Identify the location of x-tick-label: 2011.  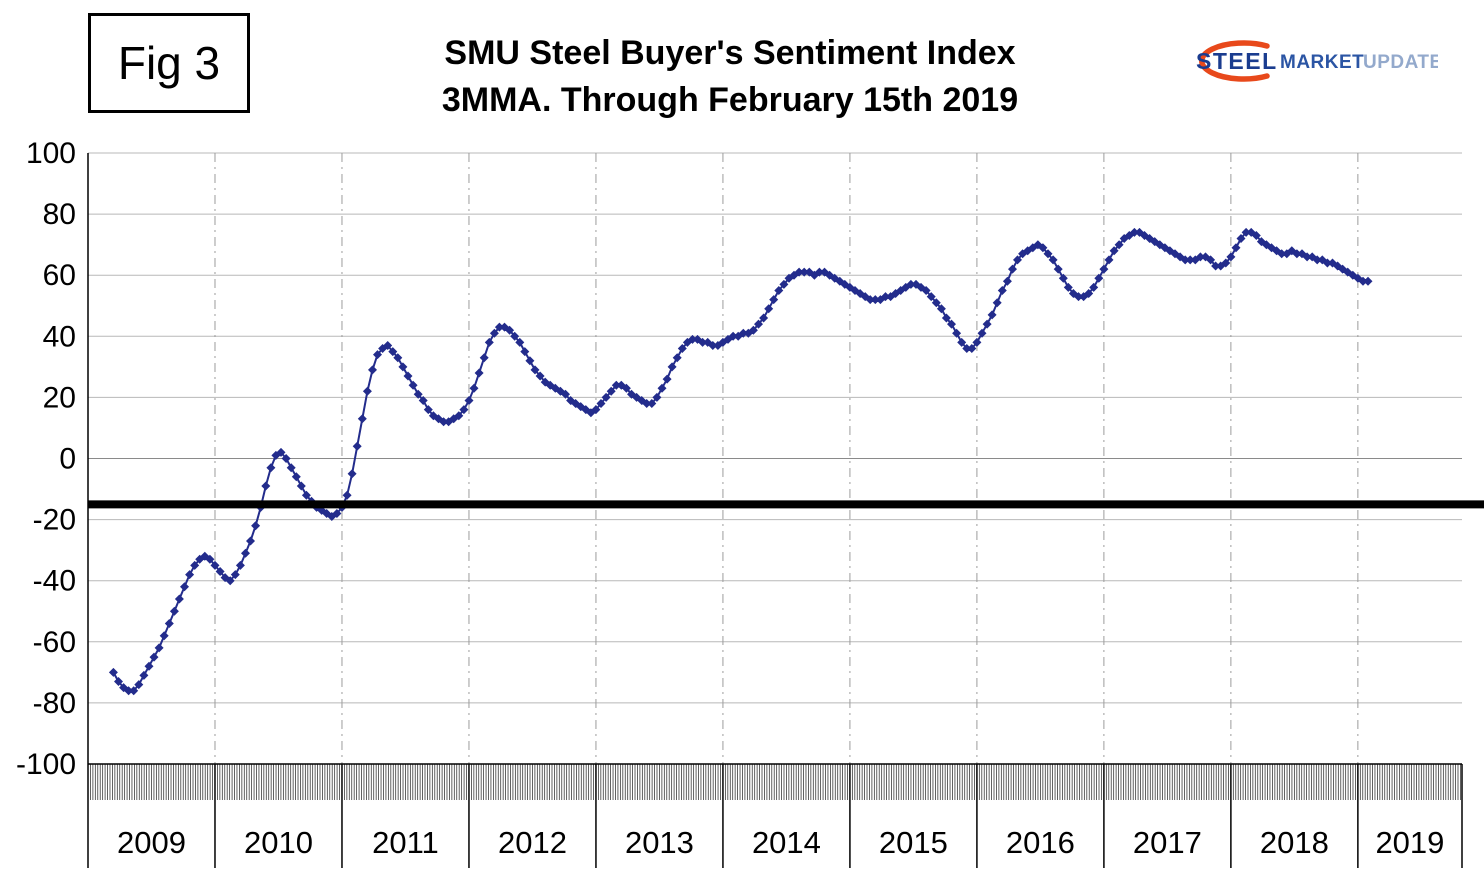
(405, 842).